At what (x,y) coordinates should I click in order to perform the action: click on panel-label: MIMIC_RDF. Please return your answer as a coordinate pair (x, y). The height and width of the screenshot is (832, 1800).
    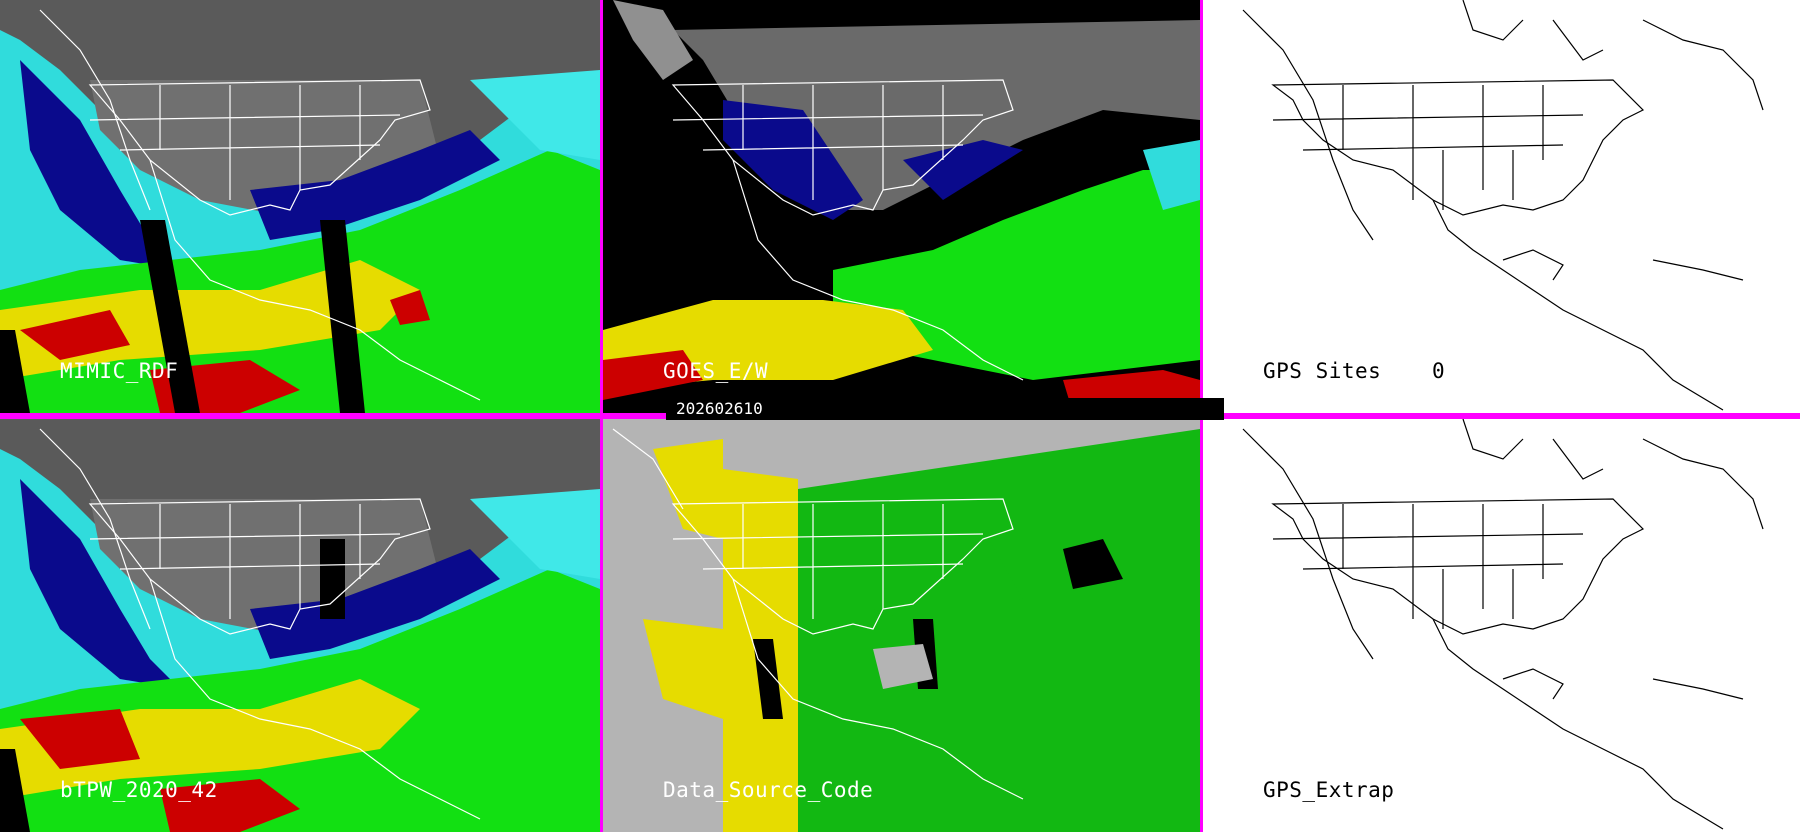
    Looking at the image, I should click on (119, 371).